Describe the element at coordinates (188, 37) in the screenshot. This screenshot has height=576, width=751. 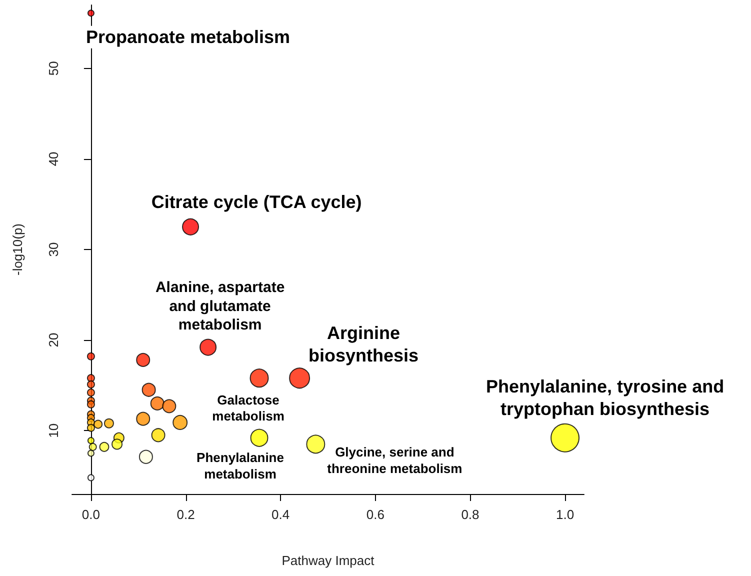
I see `annotation: Propanoate metabolism` at that location.